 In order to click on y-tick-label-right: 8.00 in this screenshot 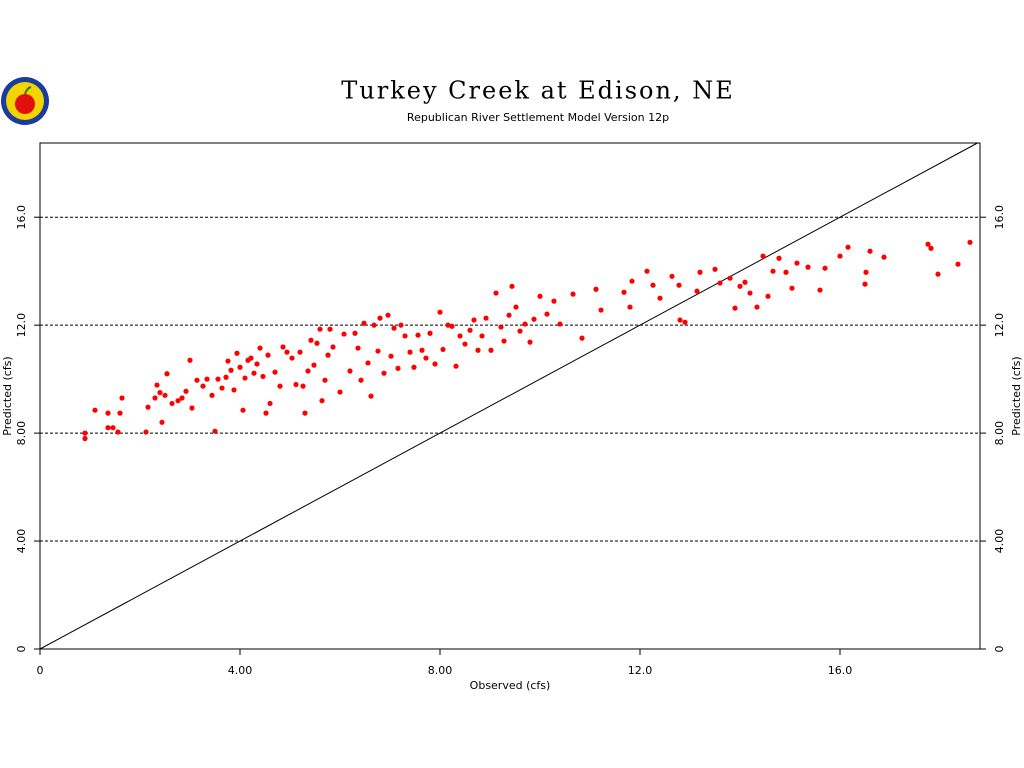, I will do `click(999, 433)`.